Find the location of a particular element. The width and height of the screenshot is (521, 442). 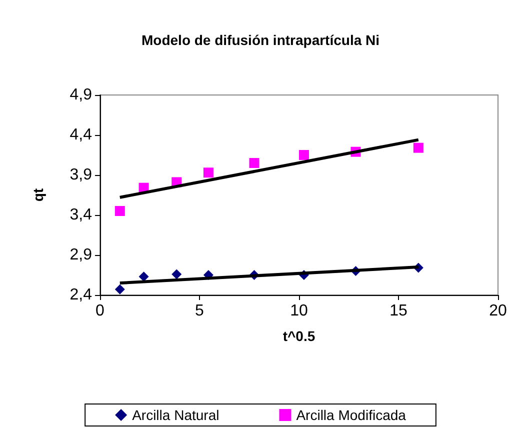

x-tick-label: 0 is located at coordinates (100, 311).